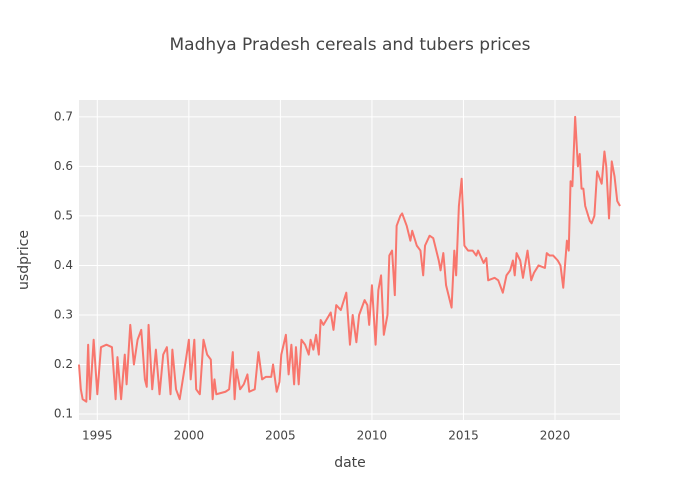  What do you see at coordinates (63, 166) in the screenshot?
I see `y-tick-label: 0.6` at bounding box center [63, 166].